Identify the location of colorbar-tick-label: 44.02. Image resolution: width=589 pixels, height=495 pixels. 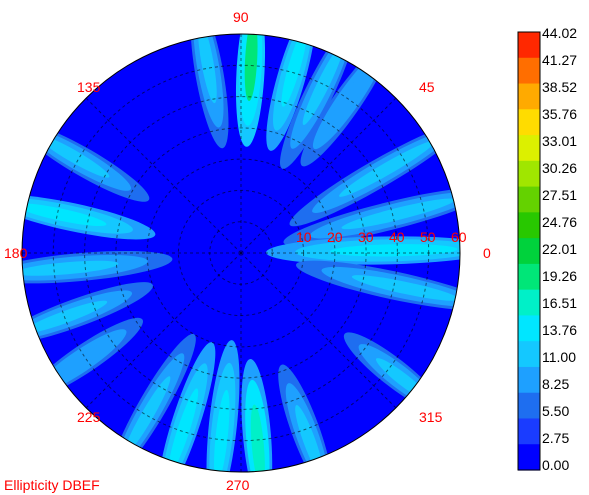
(559, 33).